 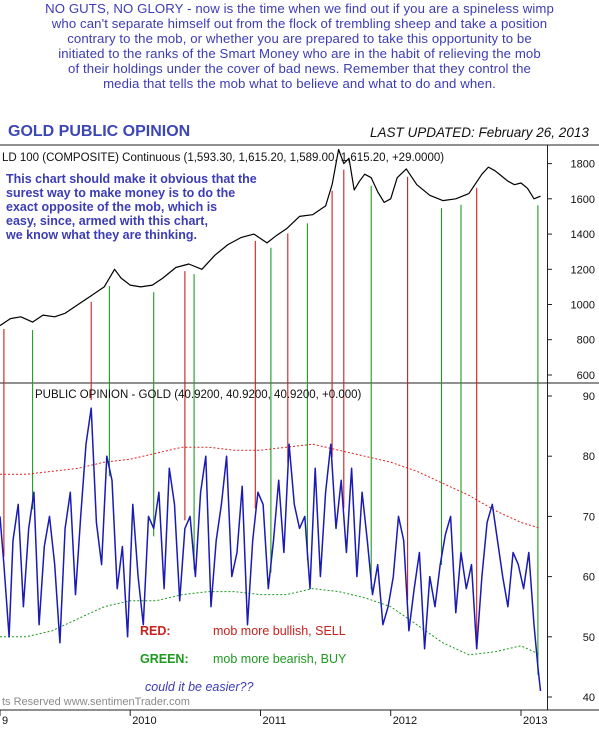 What do you see at coordinates (107, 221) in the screenshot?
I see `annotation-line: easy, since, armed with this chart,` at bounding box center [107, 221].